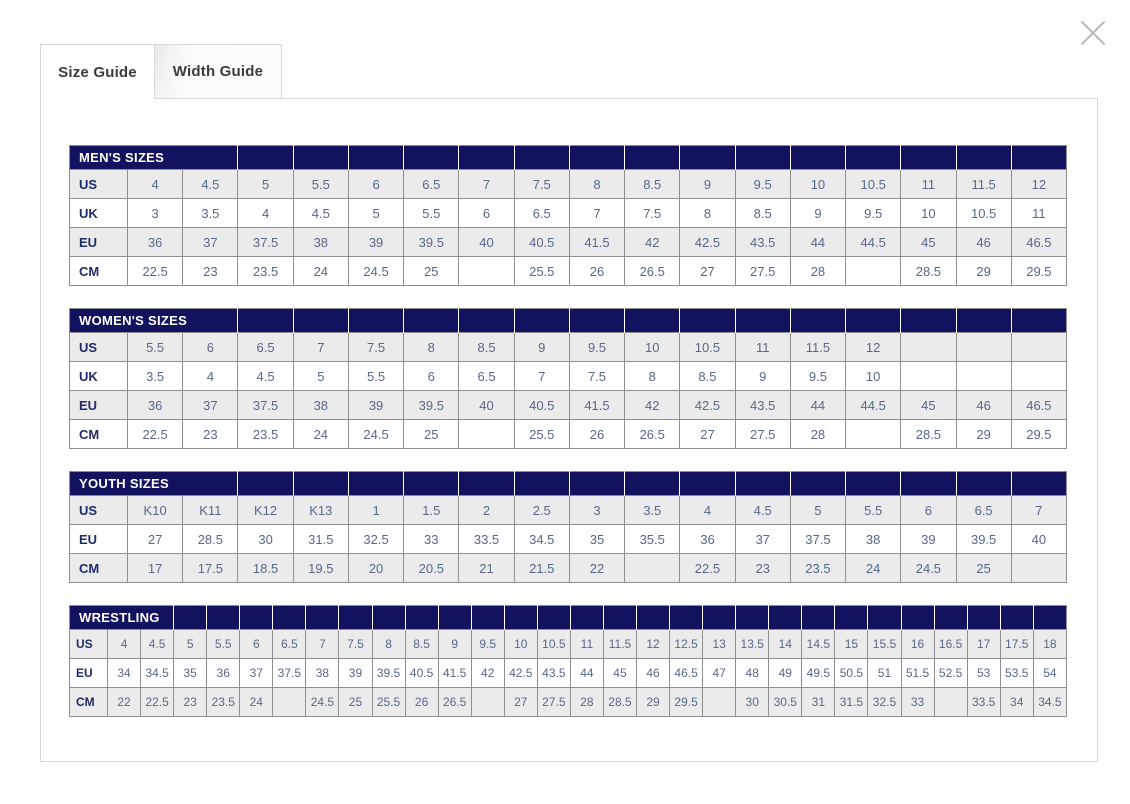 This screenshot has width=1130, height=804. What do you see at coordinates (686, 702) in the screenshot?
I see `size-cell: 29.5` at bounding box center [686, 702].